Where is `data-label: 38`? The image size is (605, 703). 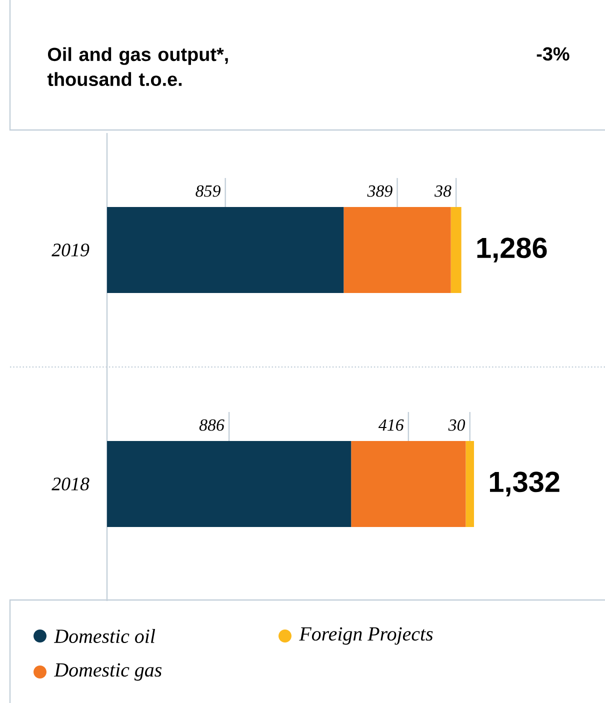 data-label: 38 is located at coordinates (443, 191).